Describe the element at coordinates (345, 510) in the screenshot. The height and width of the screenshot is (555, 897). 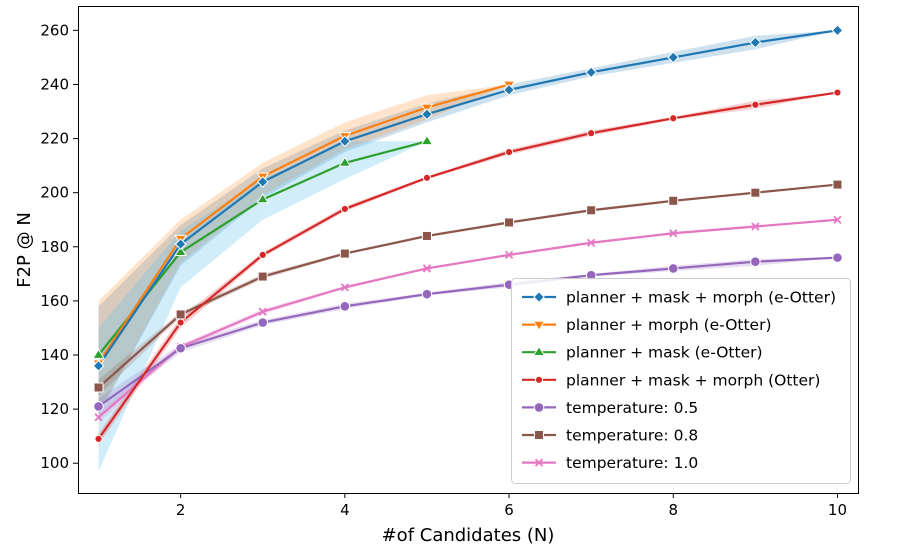
I see `x-tick-label: 4` at that location.